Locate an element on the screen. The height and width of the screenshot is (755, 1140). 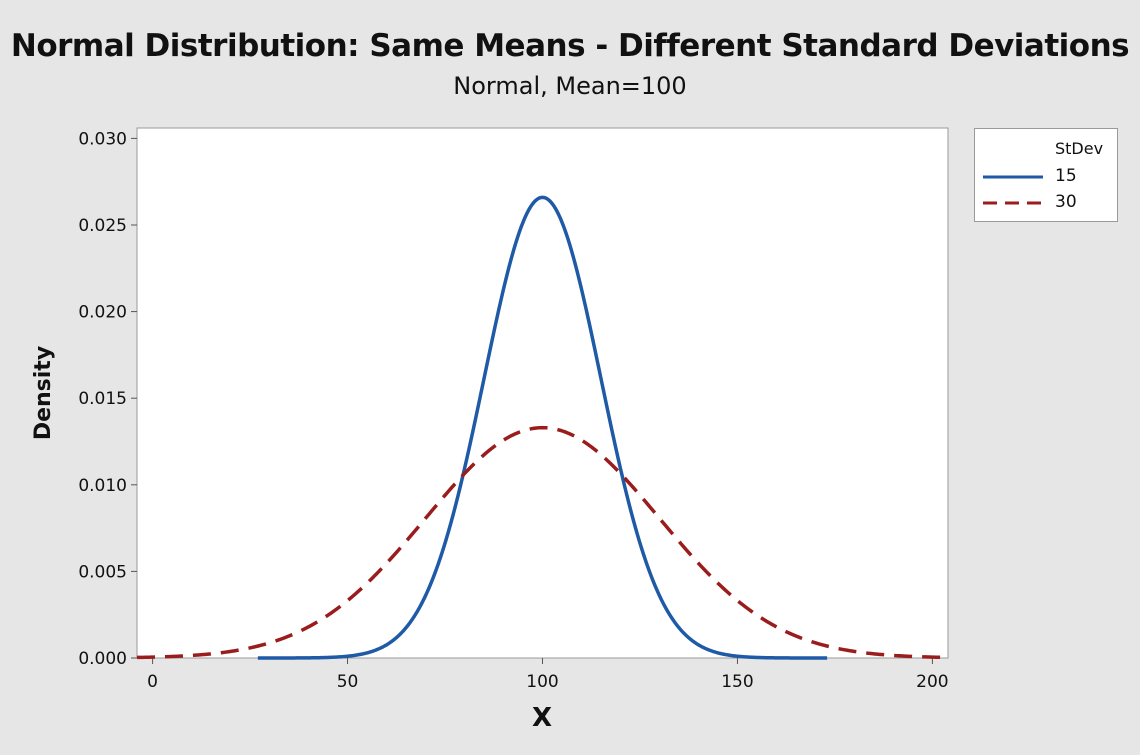
y-axis-label: Density is located at coordinates (43, 393).